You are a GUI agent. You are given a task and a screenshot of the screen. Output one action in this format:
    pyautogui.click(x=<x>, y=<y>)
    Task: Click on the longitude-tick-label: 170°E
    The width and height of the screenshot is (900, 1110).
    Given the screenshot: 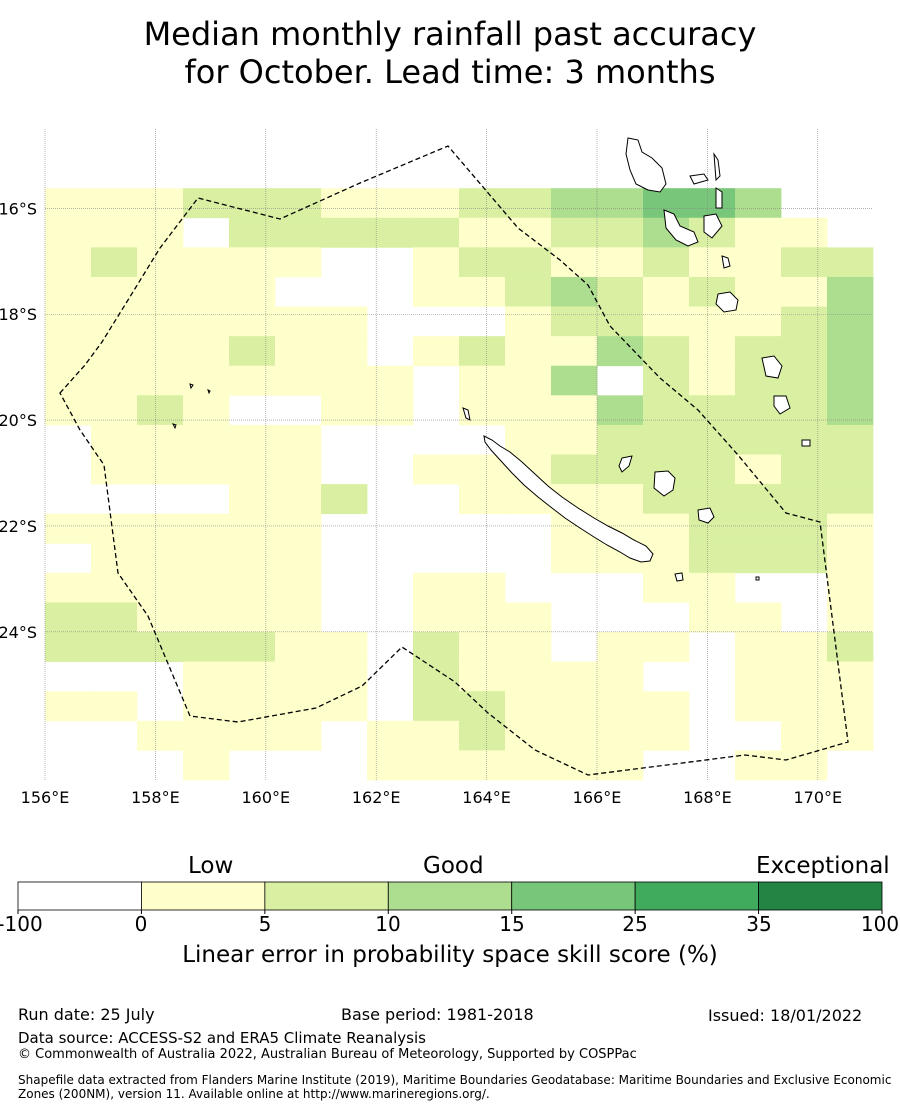 What is the action you would take?
    pyautogui.click(x=817, y=797)
    